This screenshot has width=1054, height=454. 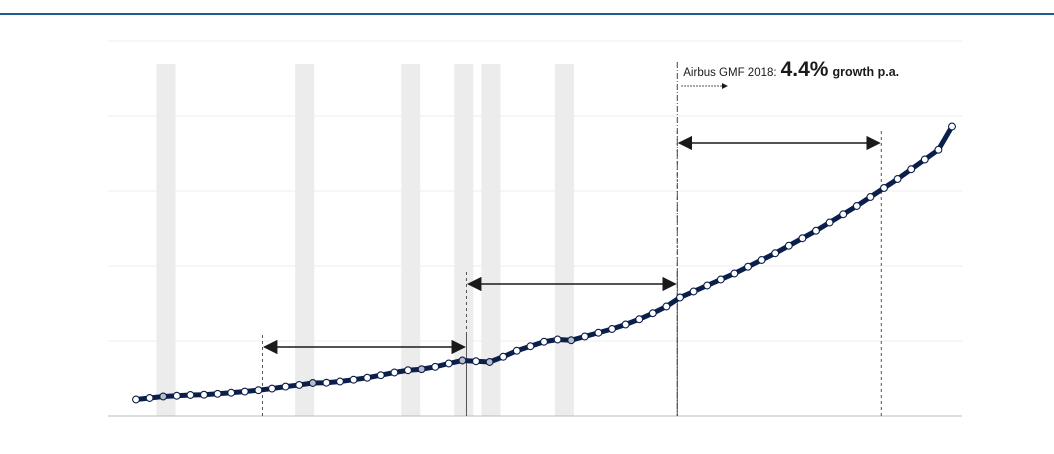 I want to click on forecast-source: Airbus GMF 2018:, so click(x=729, y=73).